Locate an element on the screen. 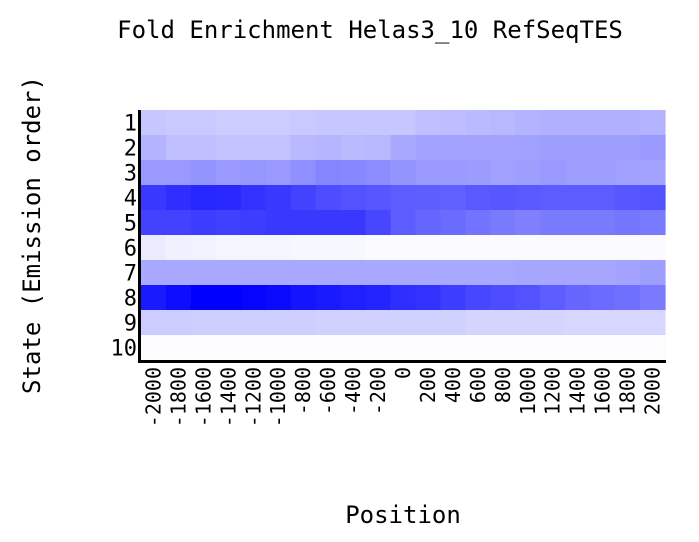  x-tick-label: 1200 is located at coordinates (553, 391).